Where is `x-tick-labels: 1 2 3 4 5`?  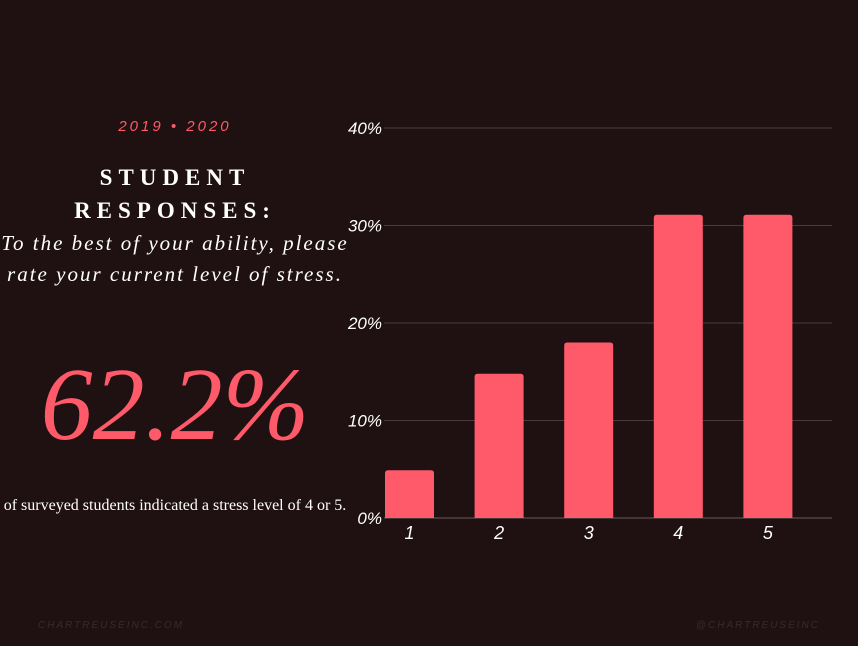
x-tick-labels: 1 2 3 4 5 is located at coordinates (588, 533).